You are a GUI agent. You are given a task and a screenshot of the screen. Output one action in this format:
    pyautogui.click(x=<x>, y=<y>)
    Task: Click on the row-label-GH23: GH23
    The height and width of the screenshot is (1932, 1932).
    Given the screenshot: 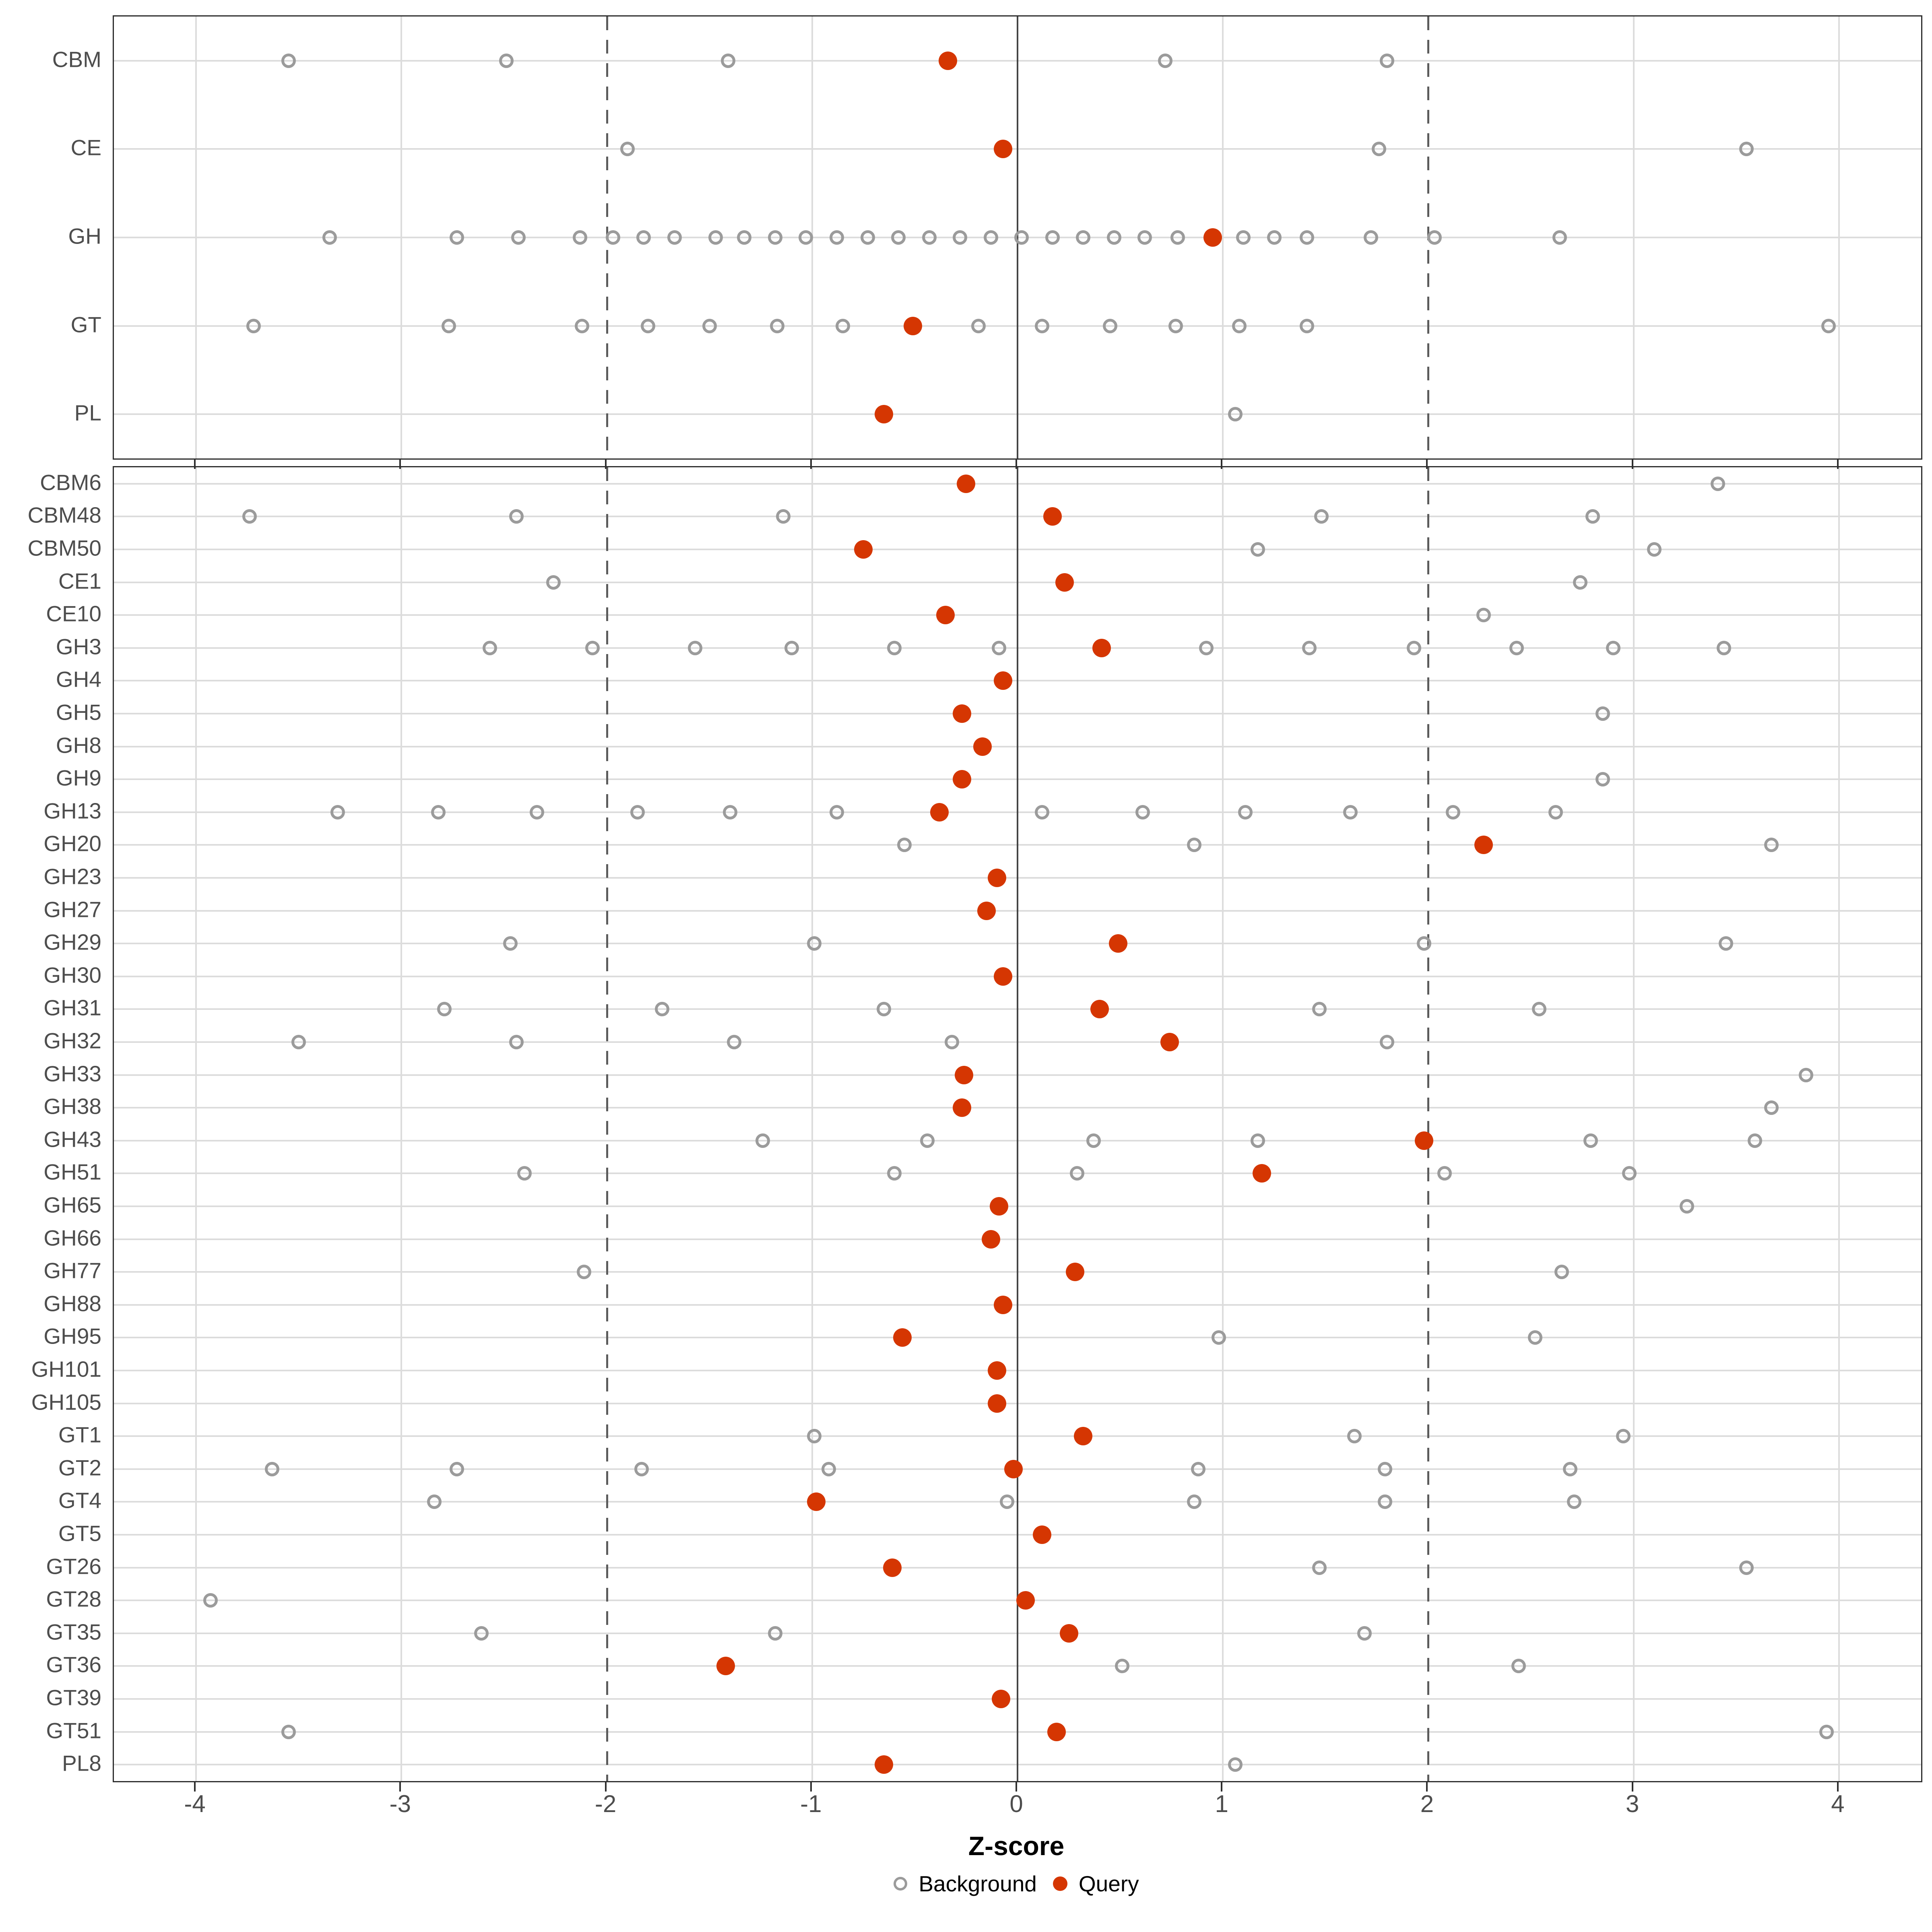 What is the action you would take?
    pyautogui.click(x=72, y=876)
    